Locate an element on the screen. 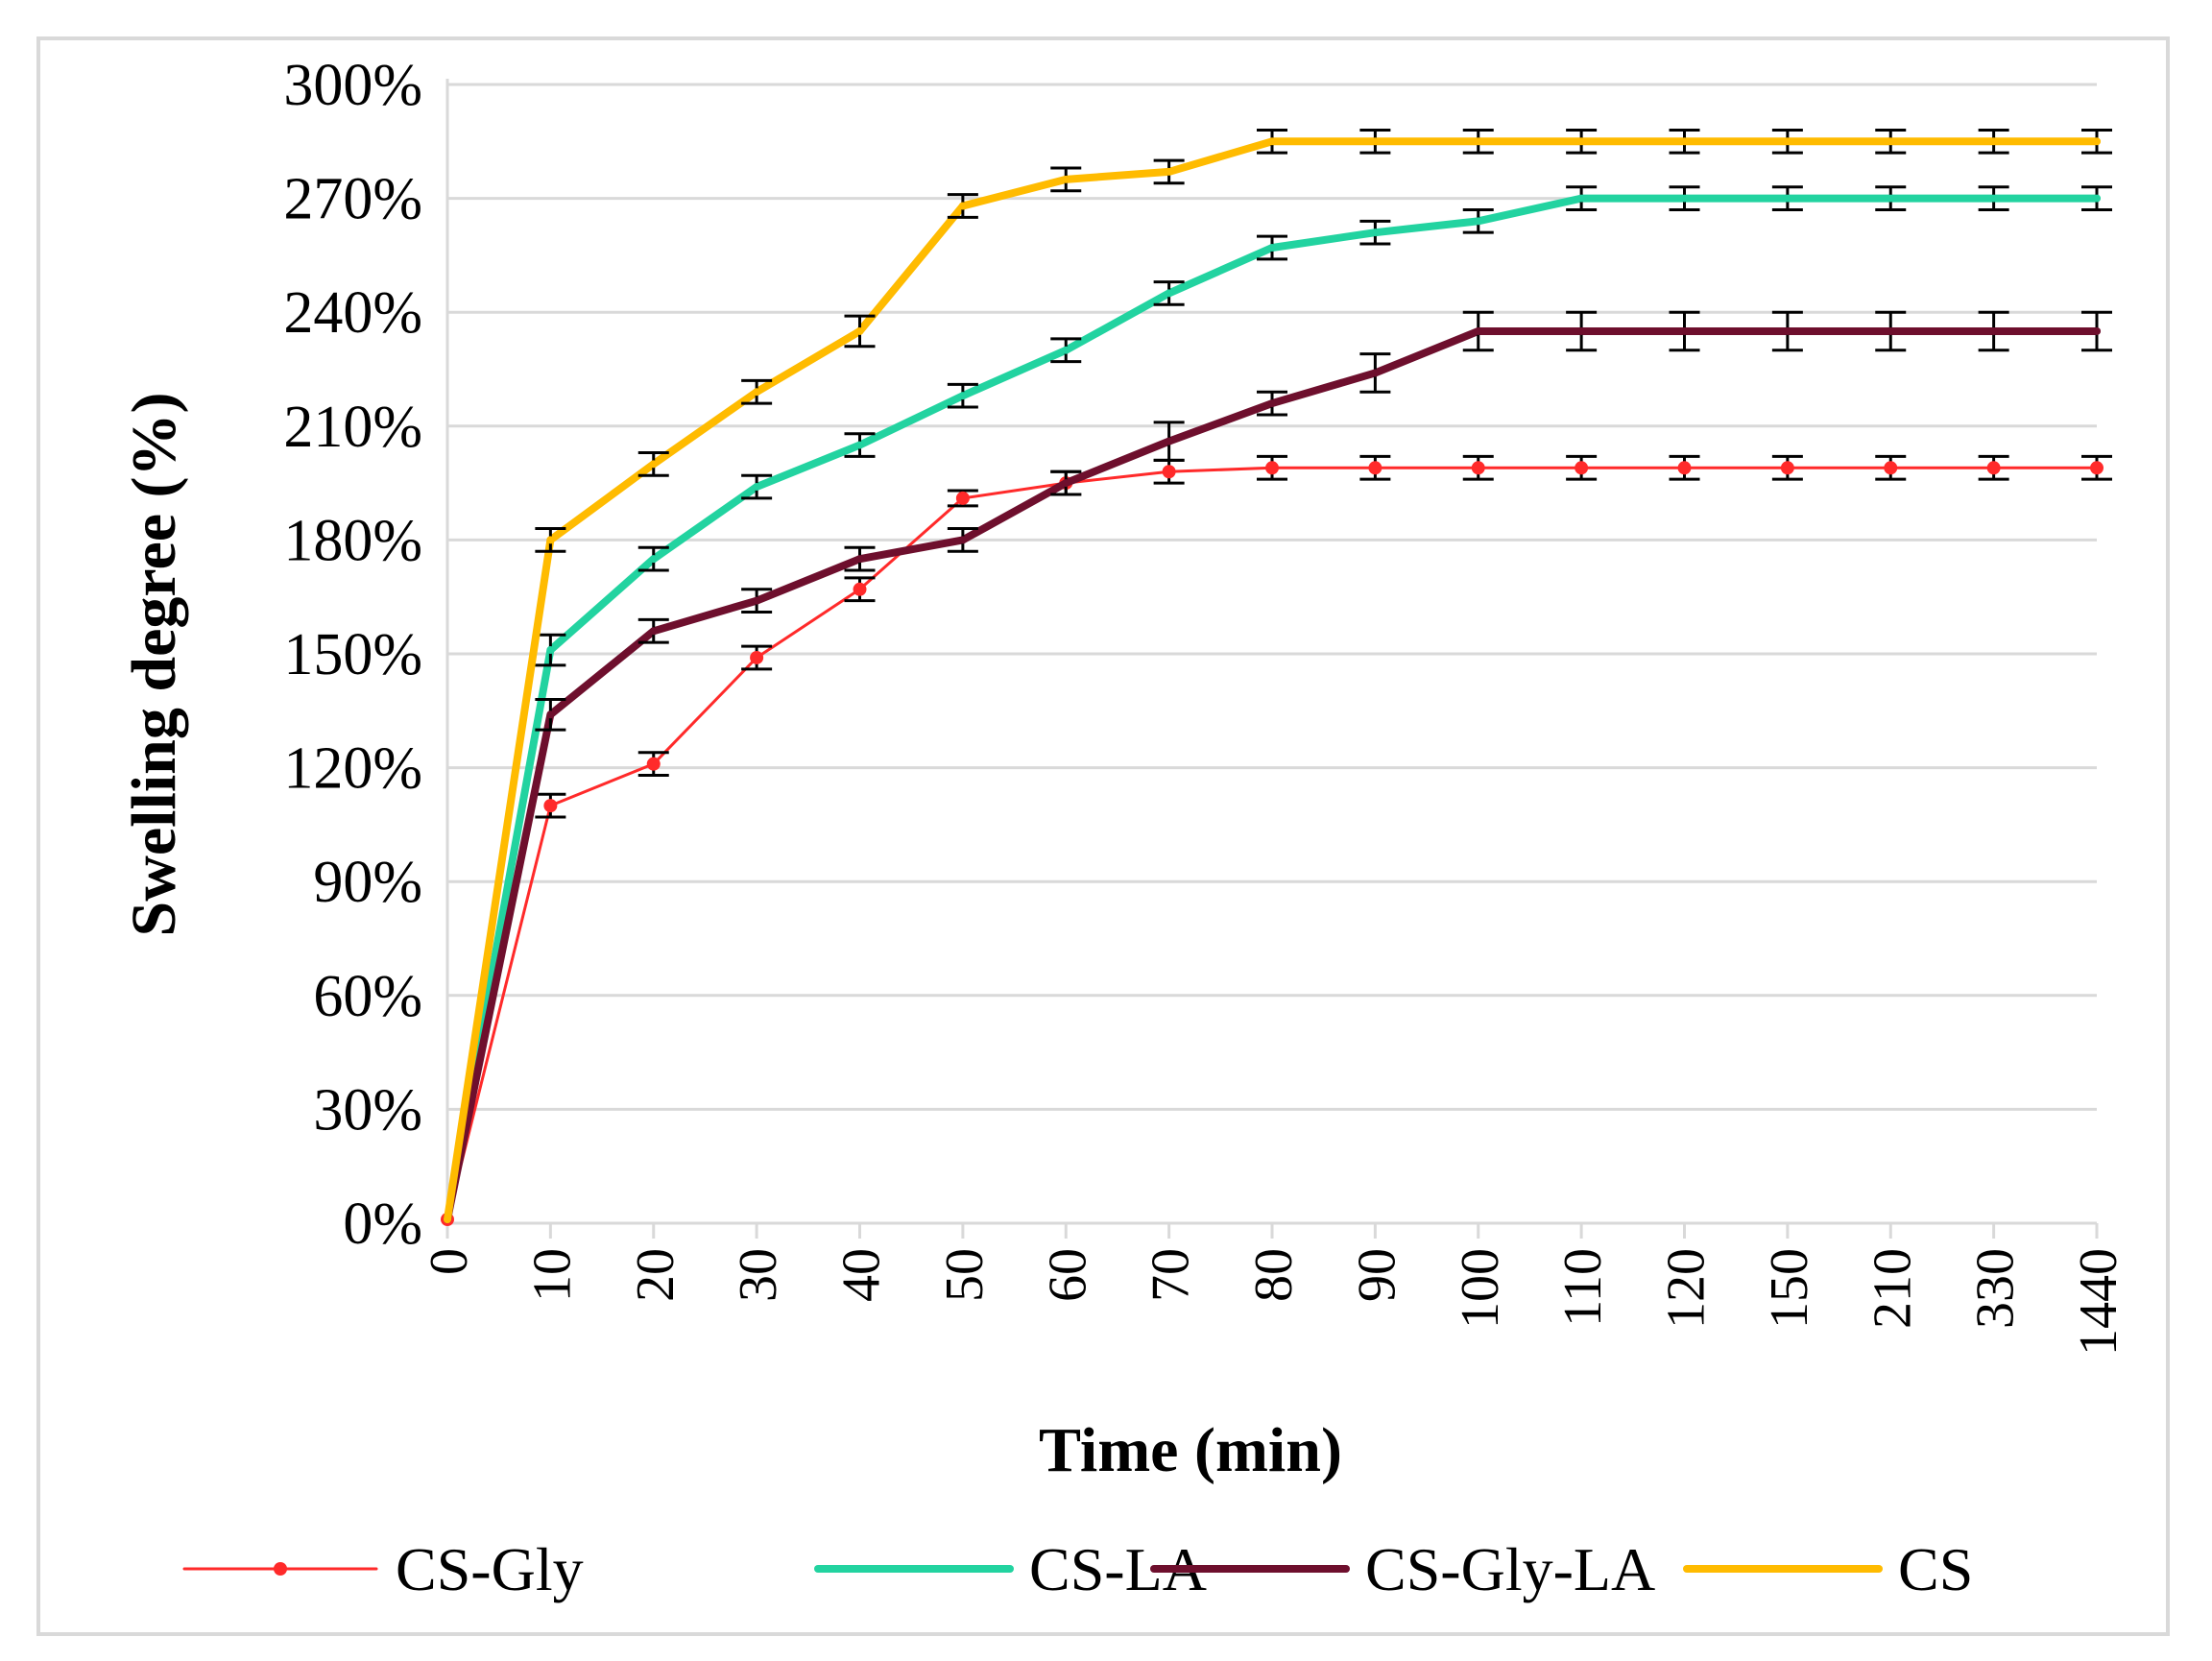 The height and width of the screenshot is (1661, 2212). y-tick-label: 300% is located at coordinates (353, 86).